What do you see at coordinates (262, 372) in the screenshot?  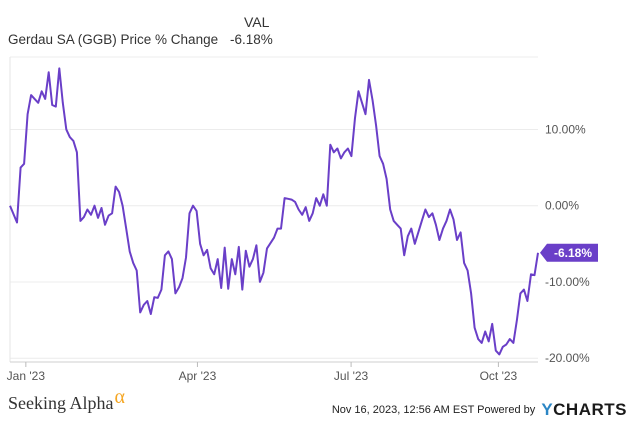 I see `x-axis-ticks: Jan '23 Apr '23 Jul '23 Oct '23` at bounding box center [262, 372].